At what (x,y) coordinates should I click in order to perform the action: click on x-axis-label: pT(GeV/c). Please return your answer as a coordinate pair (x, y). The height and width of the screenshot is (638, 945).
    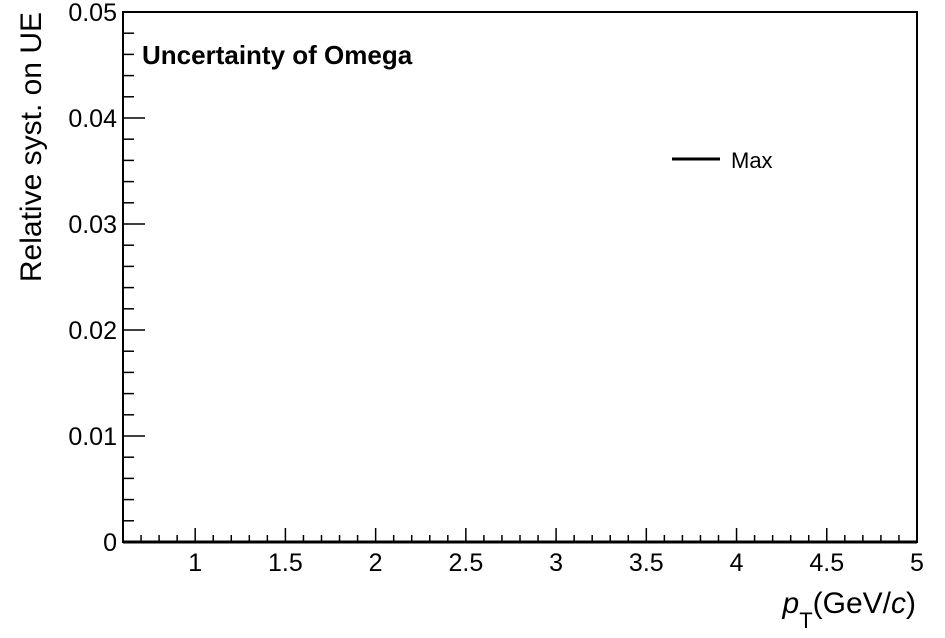
    Looking at the image, I should click on (849, 610).